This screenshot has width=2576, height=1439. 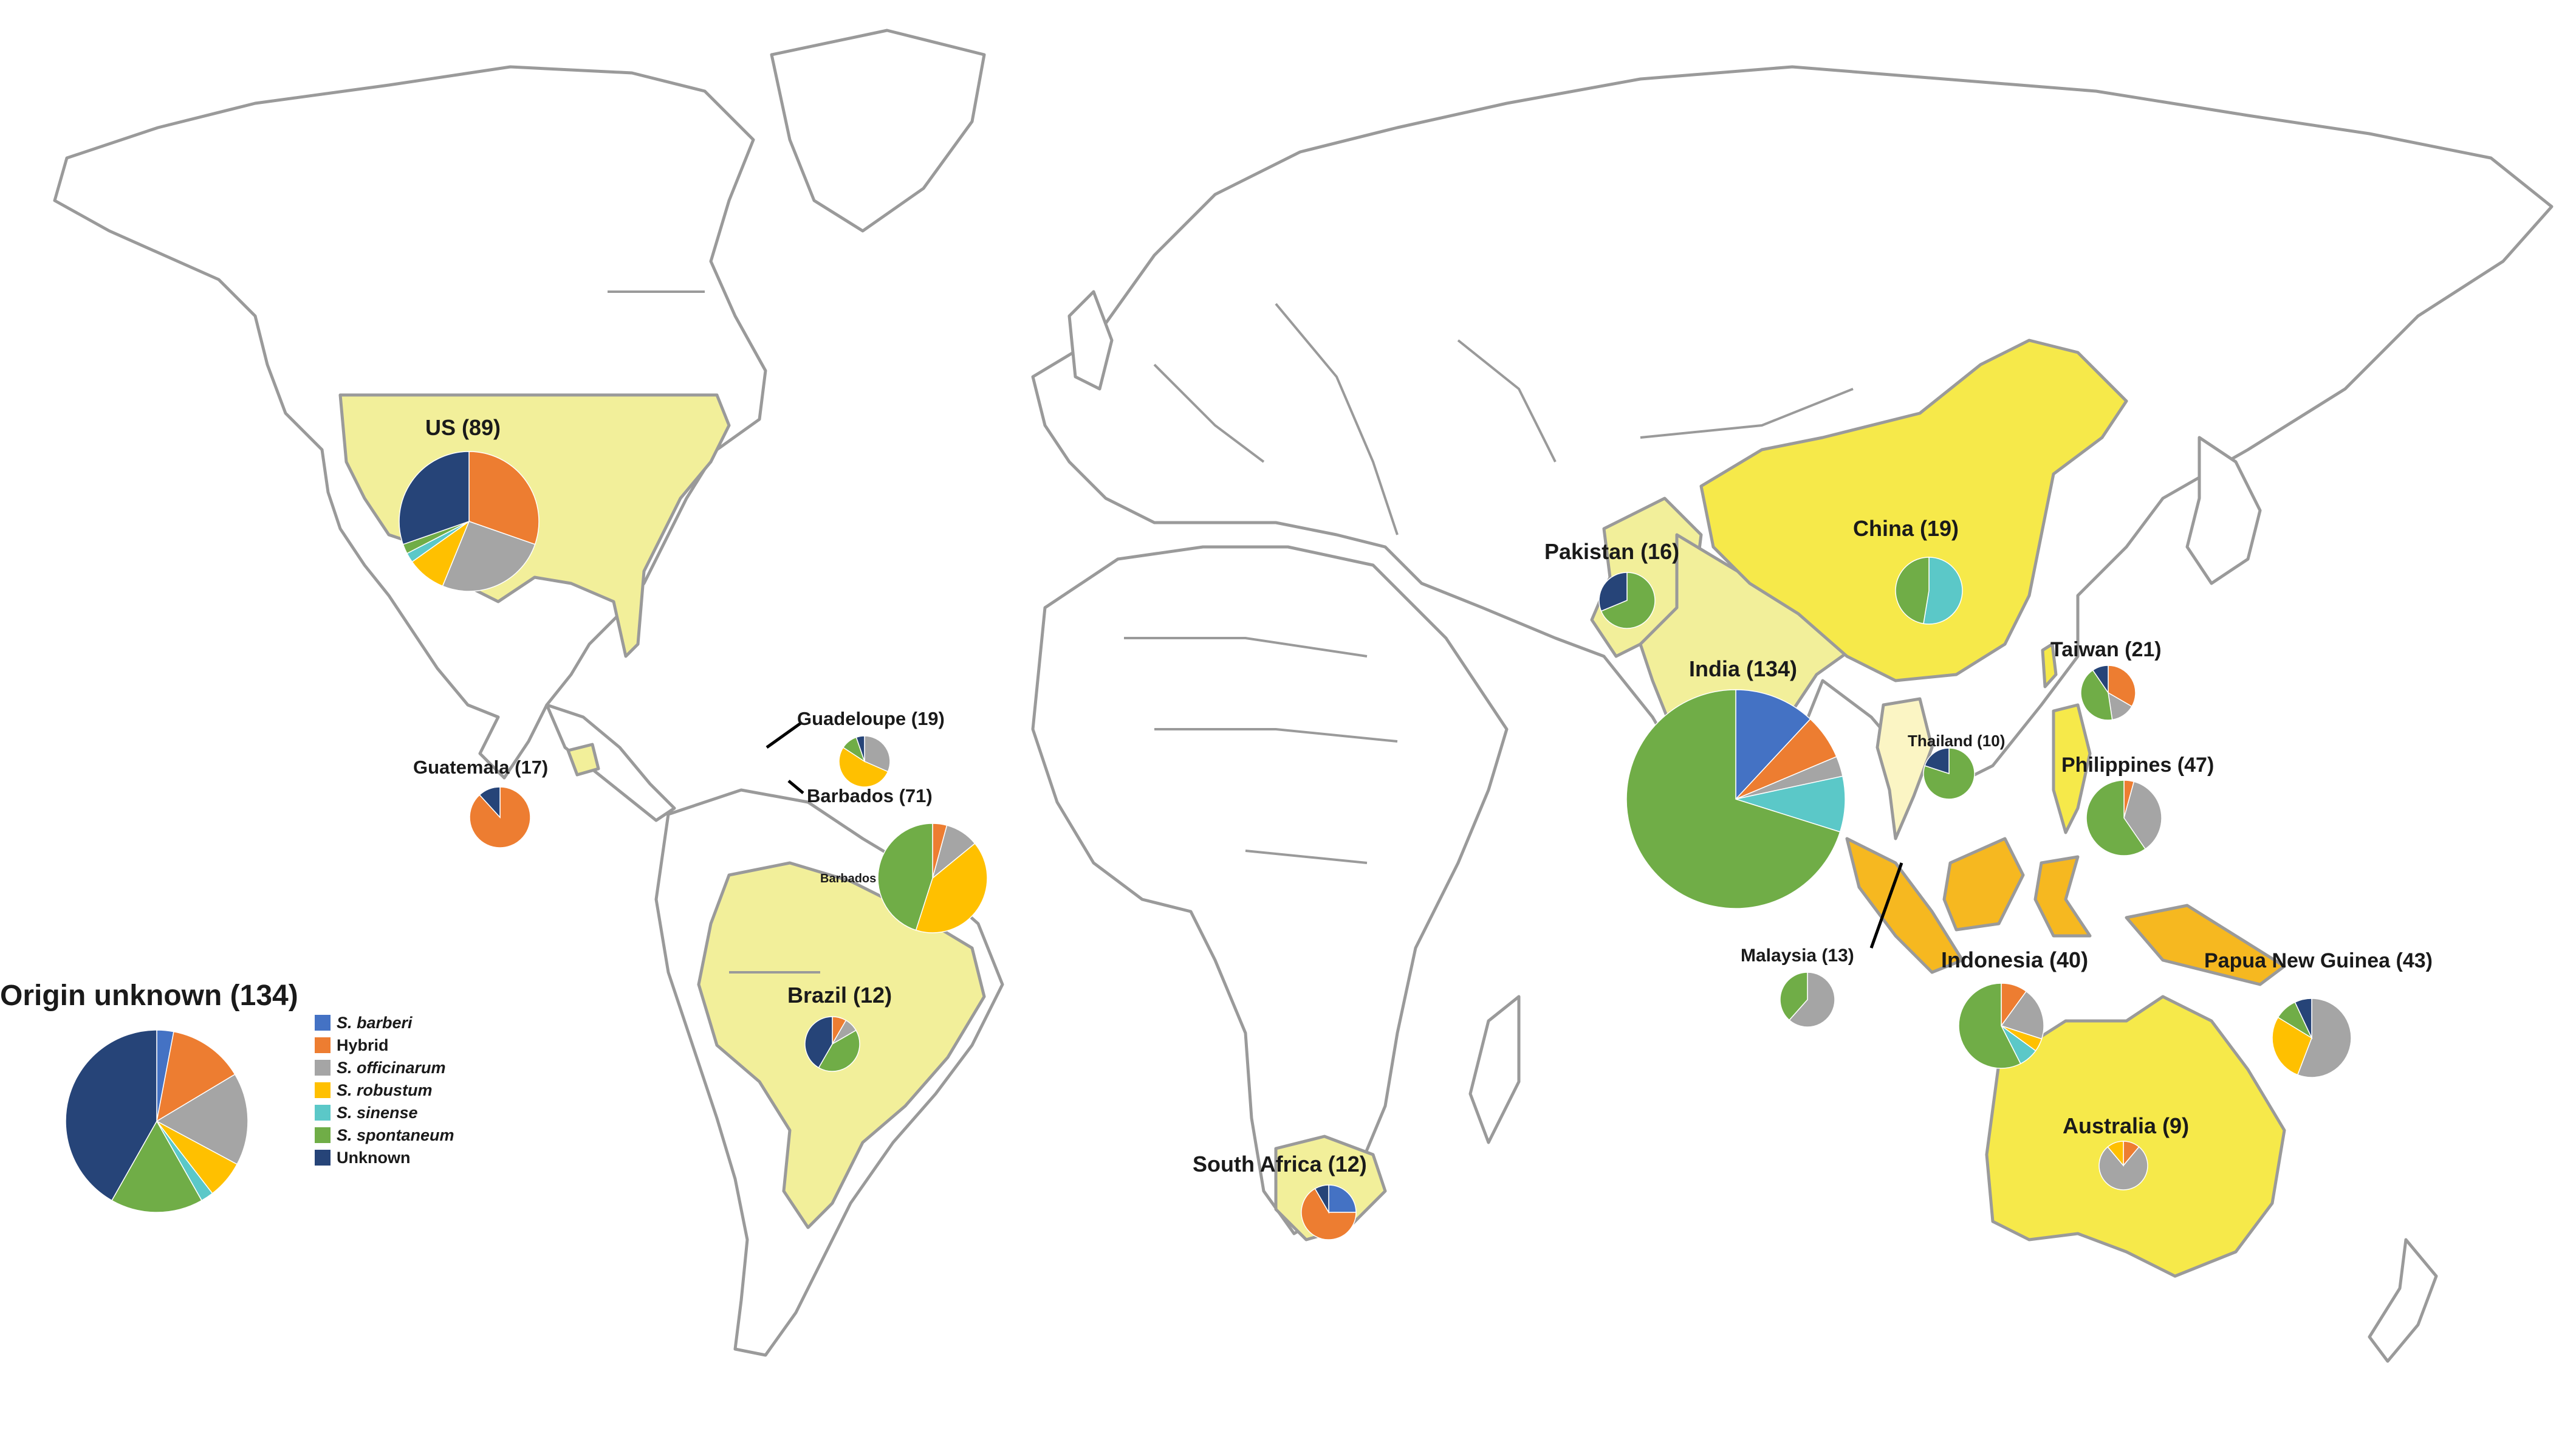 What do you see at coordinates (2062, 897) in the screenshot?
I see `country-indonesia-sulawesi` at bounding box center [2062, 897].